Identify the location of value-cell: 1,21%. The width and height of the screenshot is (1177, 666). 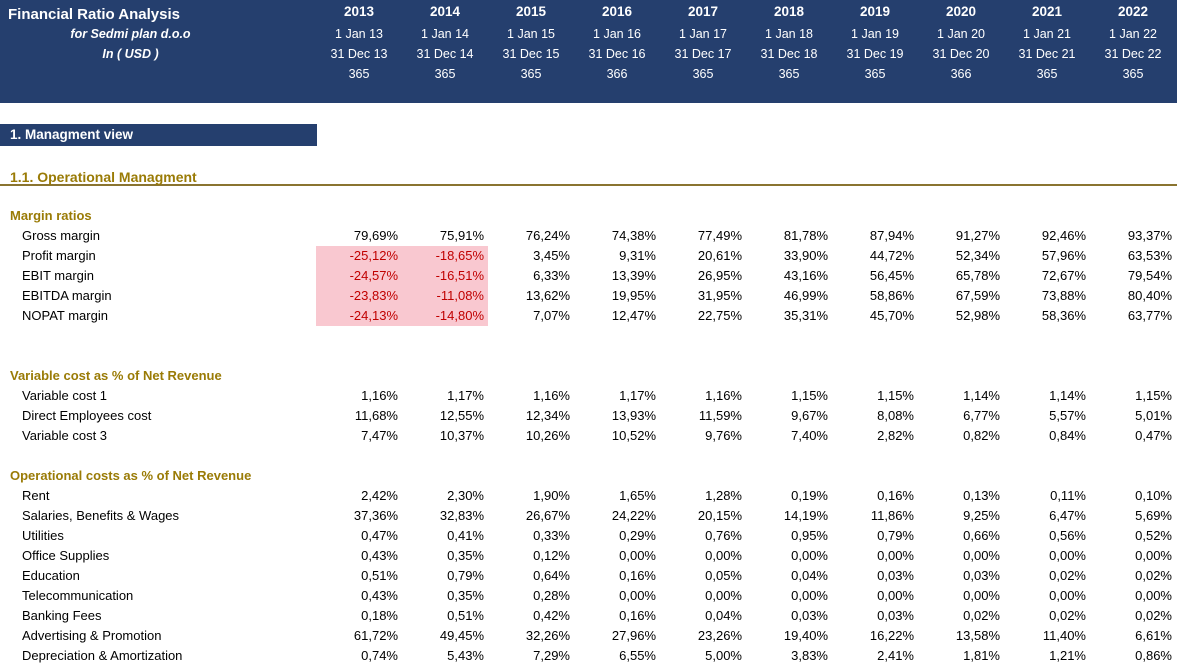
(1067, 655).